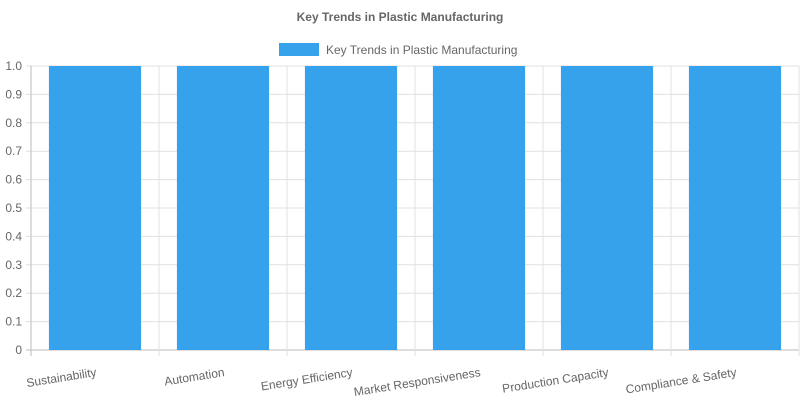 This screenshot has width=800, height=400. Describe the element at coordinates (18, 350) in the screenshot. I see `y-tick-label: 0` at that location.